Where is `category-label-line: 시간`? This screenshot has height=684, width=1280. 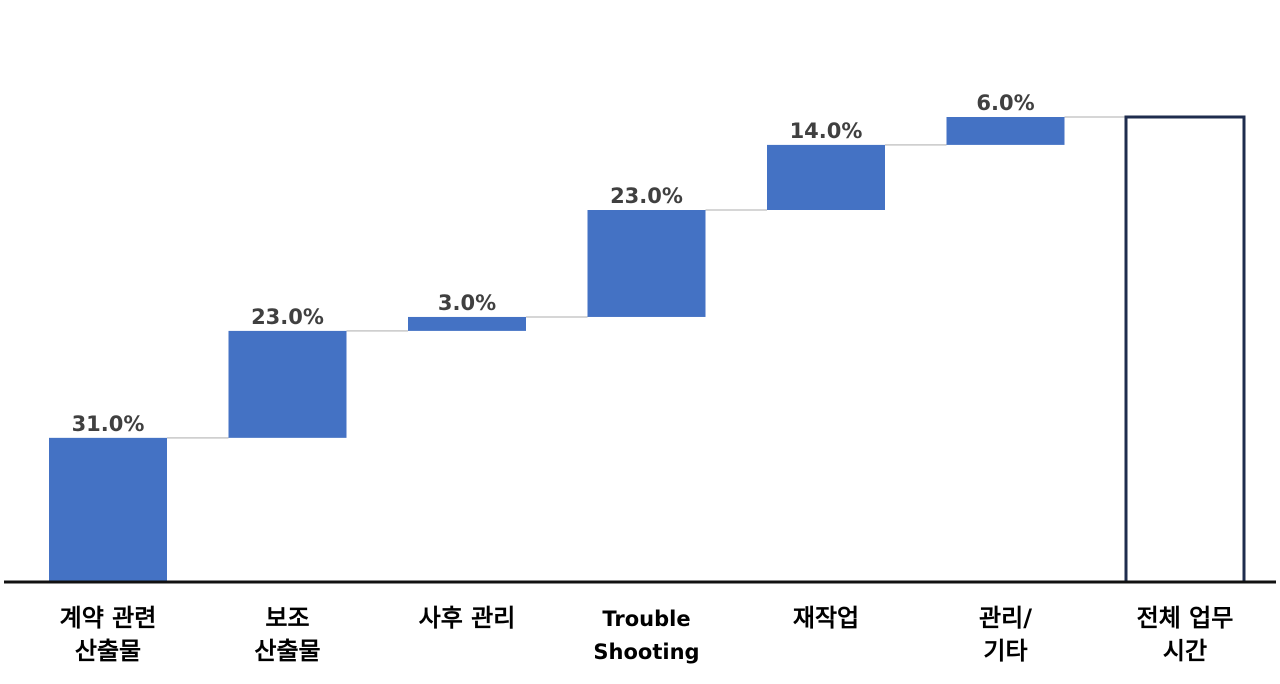
category-label-line: 시간 is located at coordinates (1185, 651).